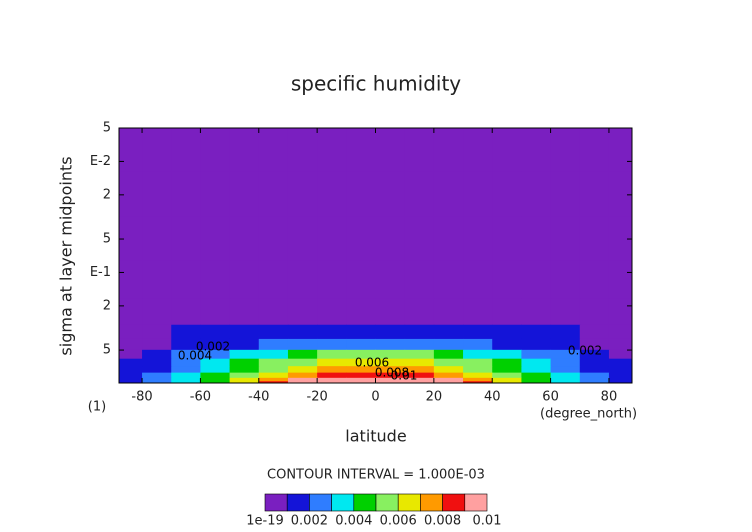 The image size is (752, 532). Describe the element at coordinates (195, 356) in the screenshot. I see `contour-label: 0.004` at that location.